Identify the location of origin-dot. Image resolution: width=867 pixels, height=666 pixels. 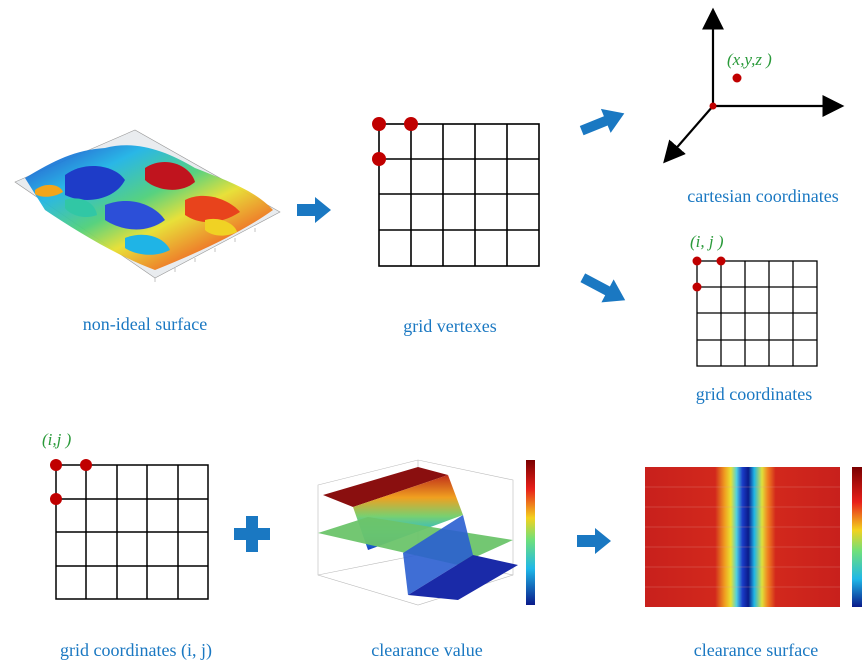
(713, 106).